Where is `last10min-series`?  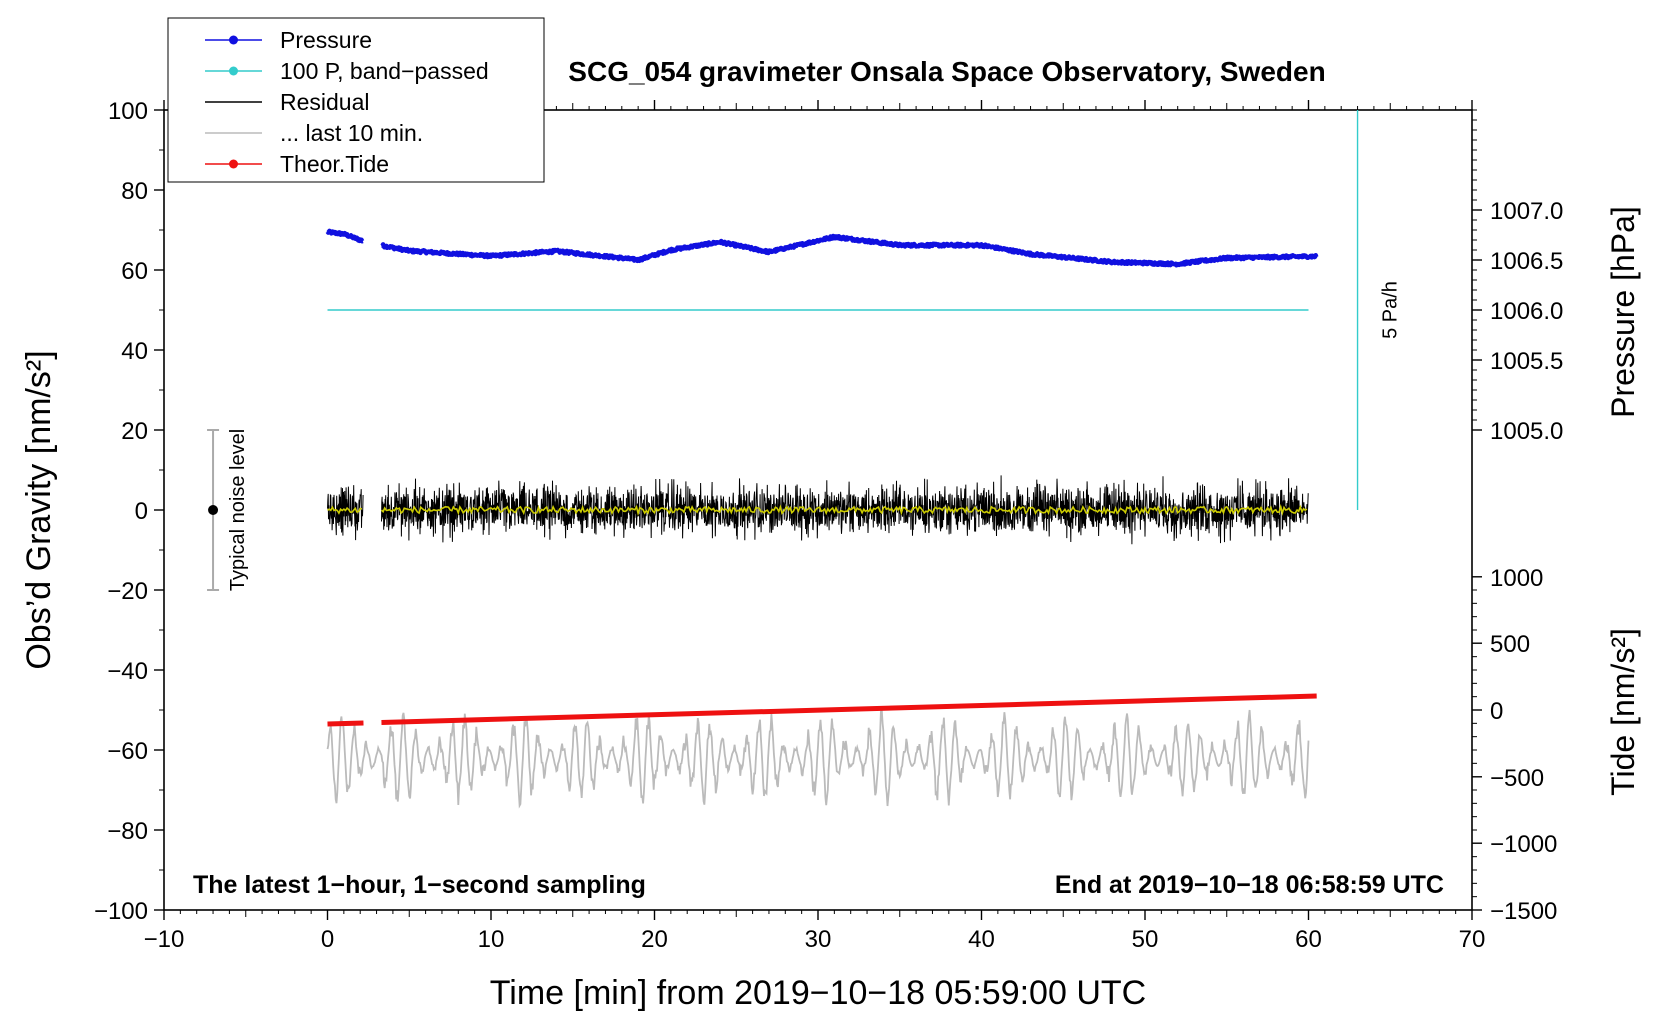
last10min-series is located at coordinates (818, 758).